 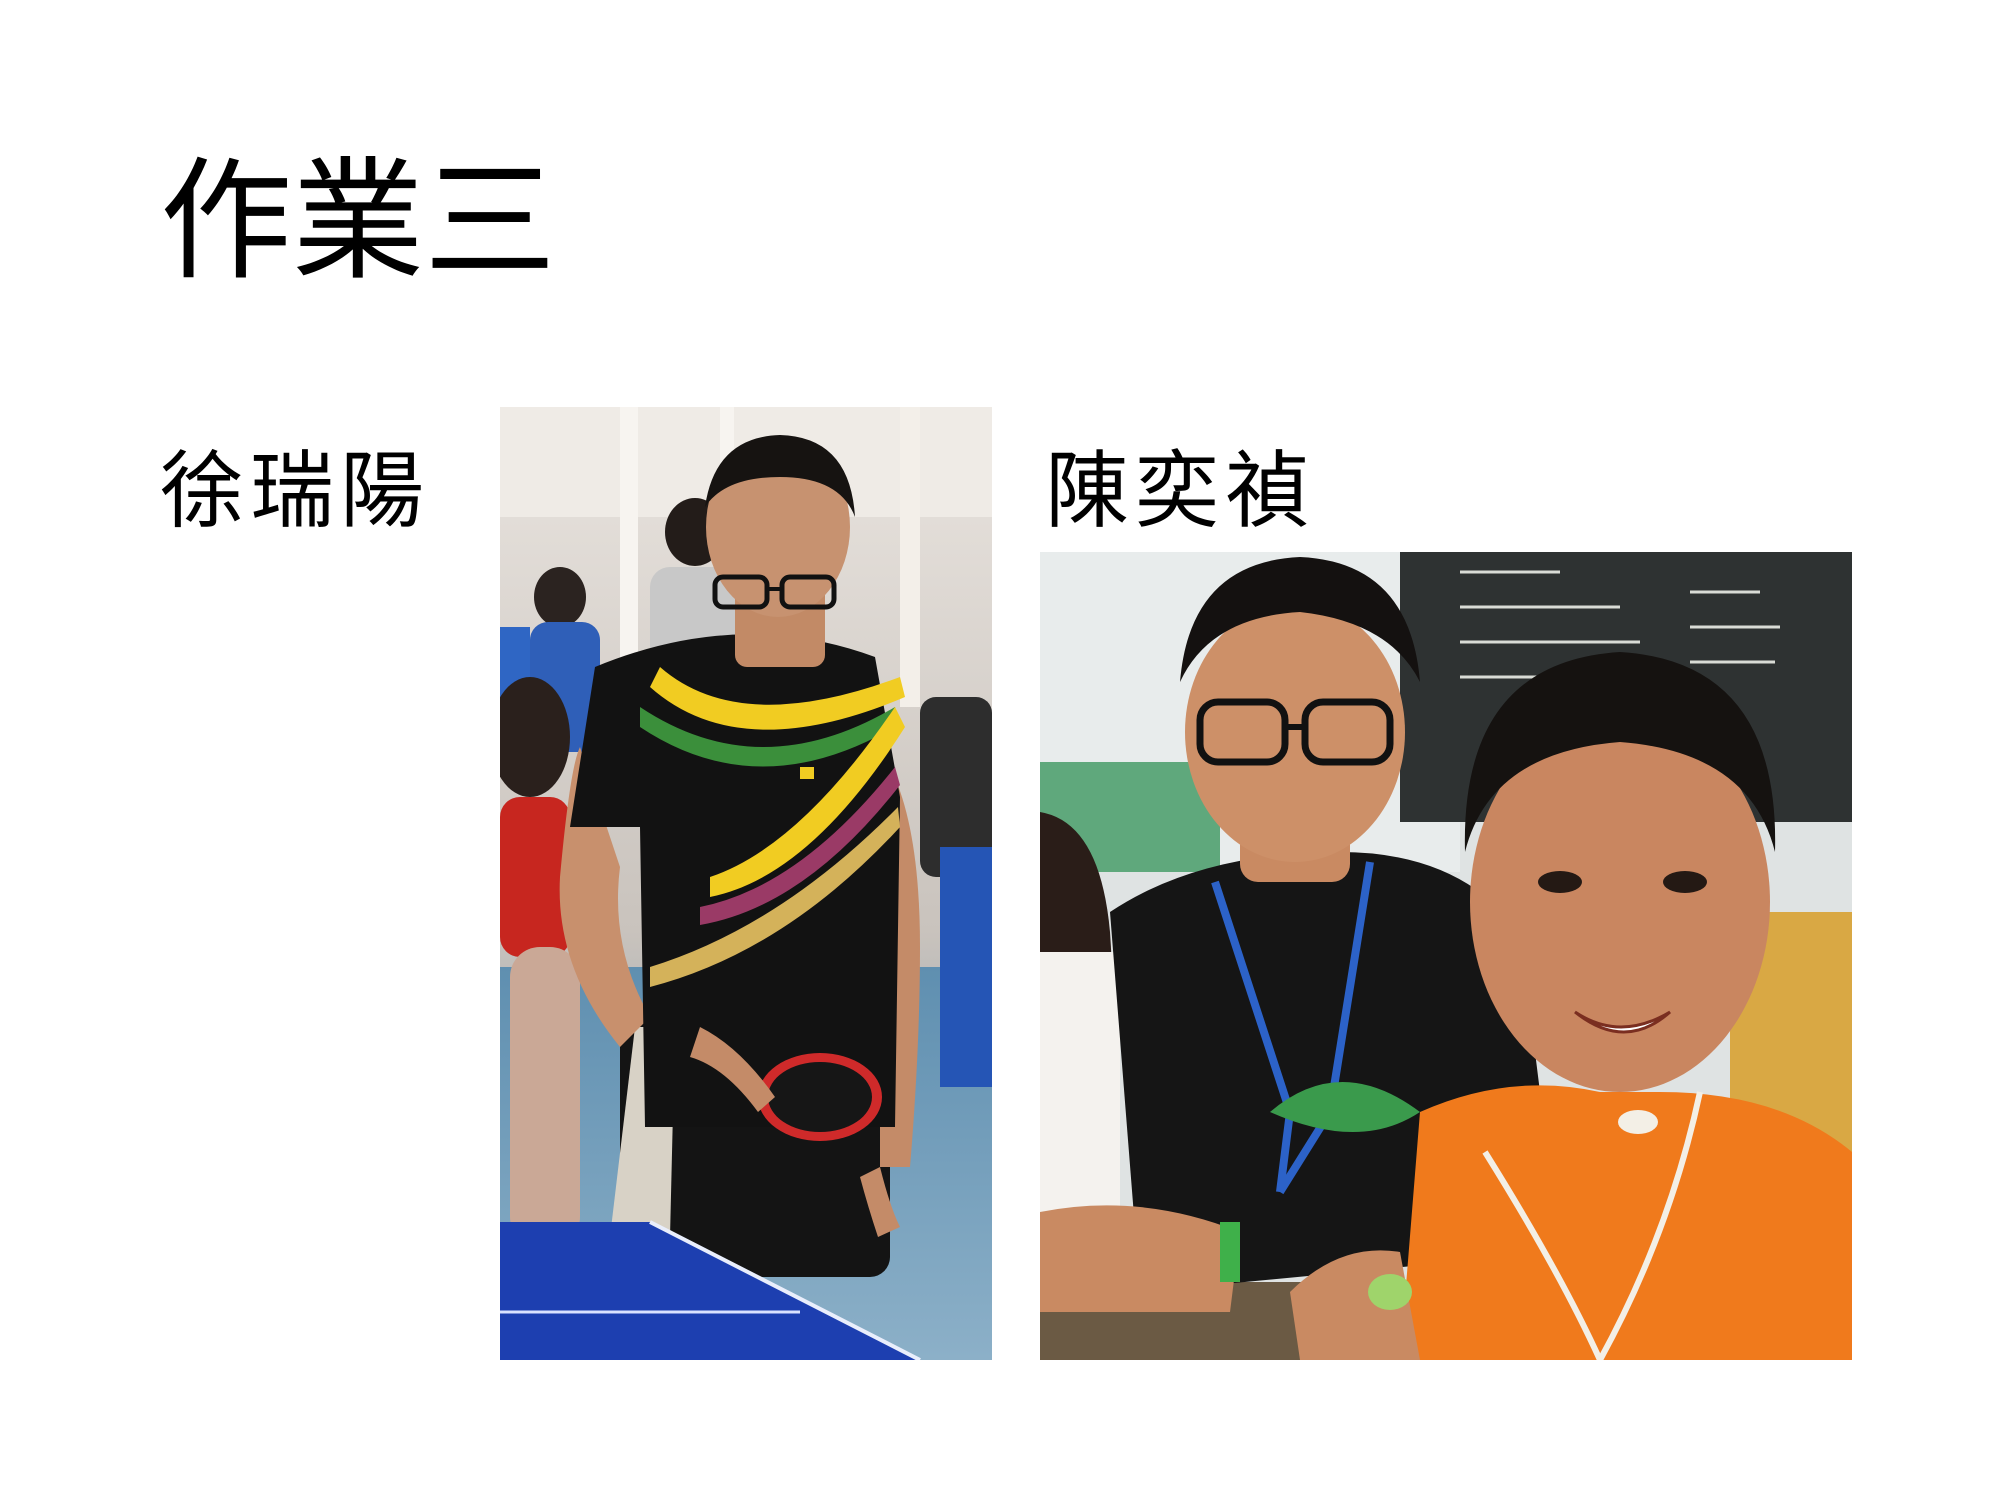 What do you see at coordinates (358, 222) in the screenshot?
I see `slide-title: 作業三` at bounding box center [358, 222].